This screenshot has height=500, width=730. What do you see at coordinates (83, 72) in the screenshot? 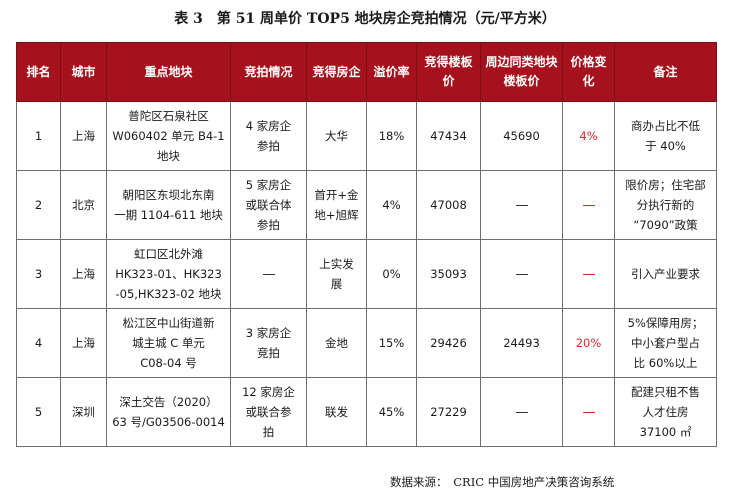
I see `header-city: 城市` at bounding box center [83, 72].